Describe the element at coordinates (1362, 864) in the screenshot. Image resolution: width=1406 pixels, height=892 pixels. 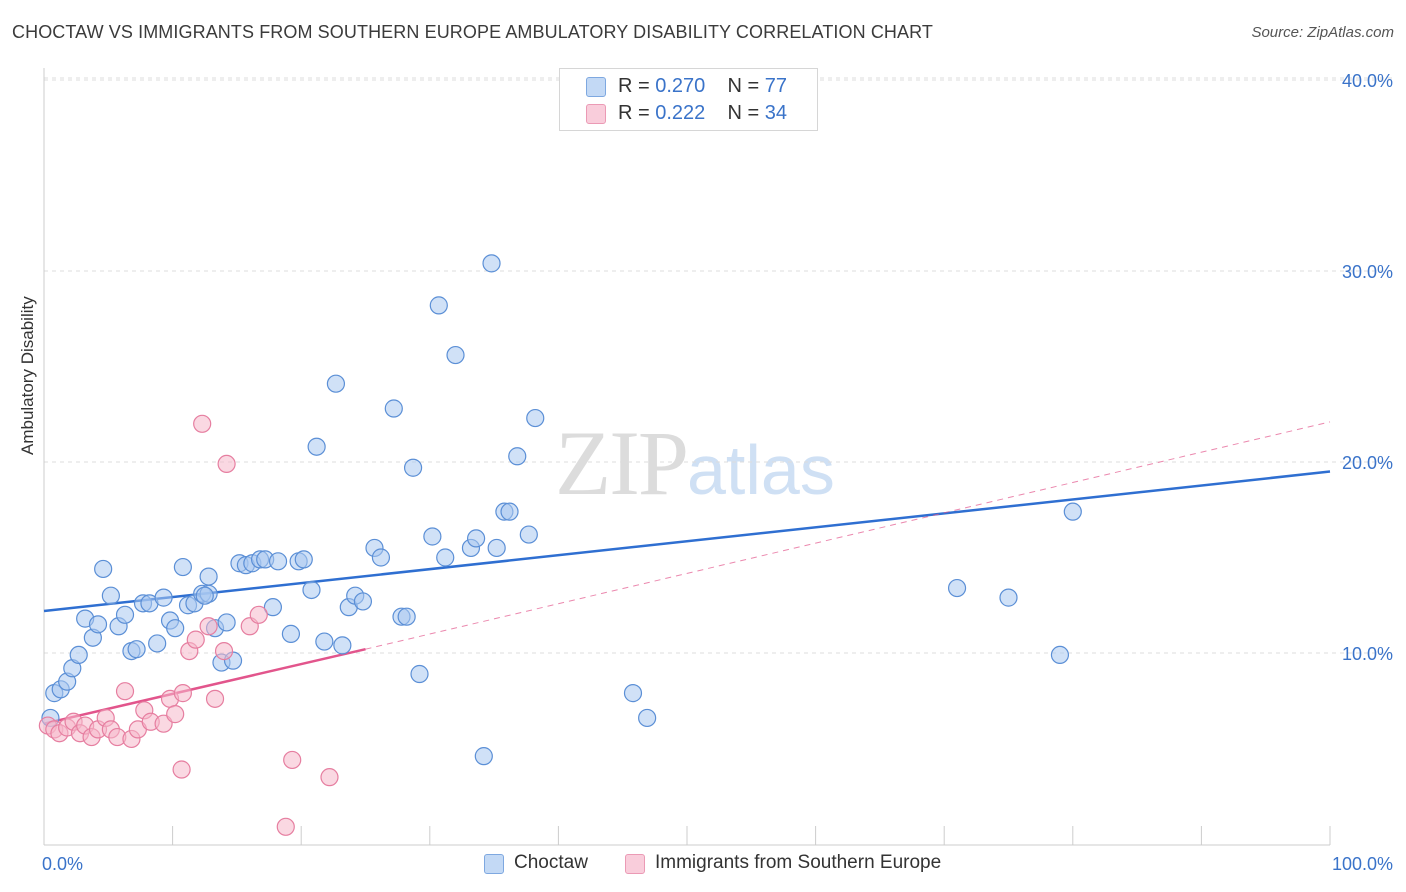
I see `x-tick-label-max: 100.0%` at that location.